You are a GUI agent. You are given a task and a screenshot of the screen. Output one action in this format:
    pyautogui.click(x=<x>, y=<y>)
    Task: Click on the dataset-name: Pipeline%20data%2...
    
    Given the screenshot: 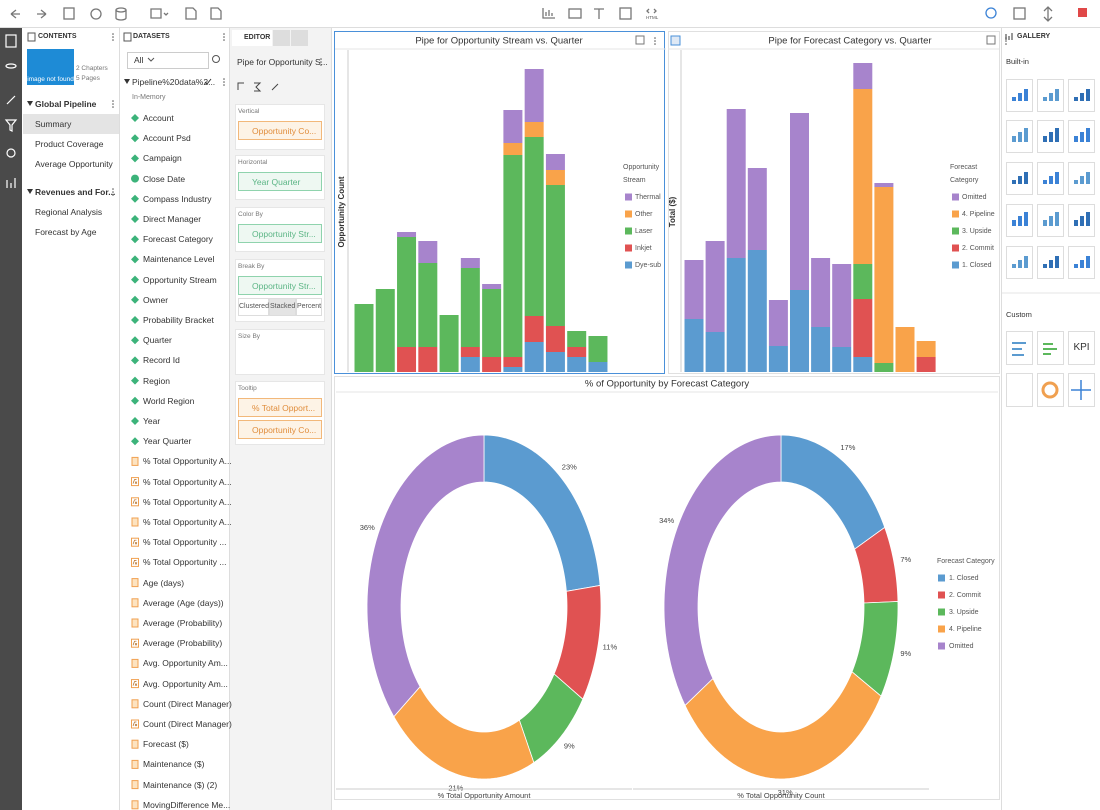 What is the action you would take?
    pyautogui.click(x=174, y=82)
    